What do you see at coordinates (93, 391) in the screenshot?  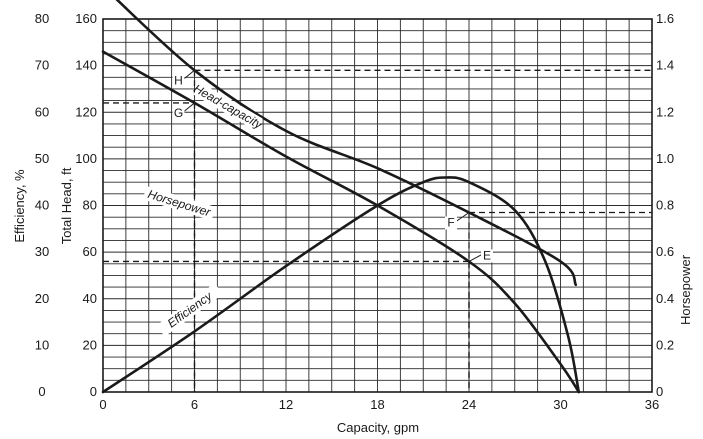 I see `head-tick-label: 0` at bounding box center [93, 391].